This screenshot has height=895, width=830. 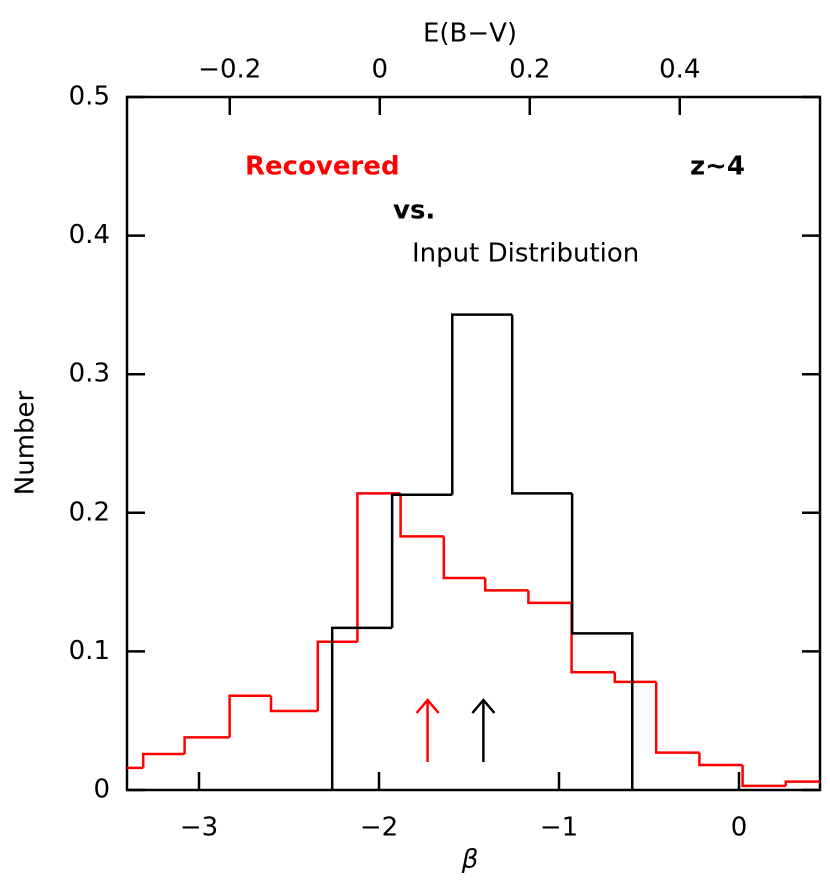 I want to click on y-axis-title: Number, so click(x=26, y=442).